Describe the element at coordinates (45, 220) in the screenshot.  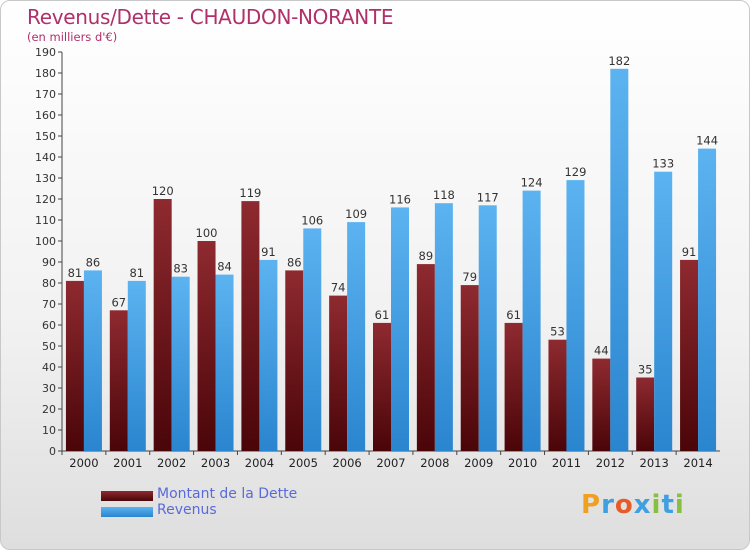
I see `y-tick-label: 110` at that location.